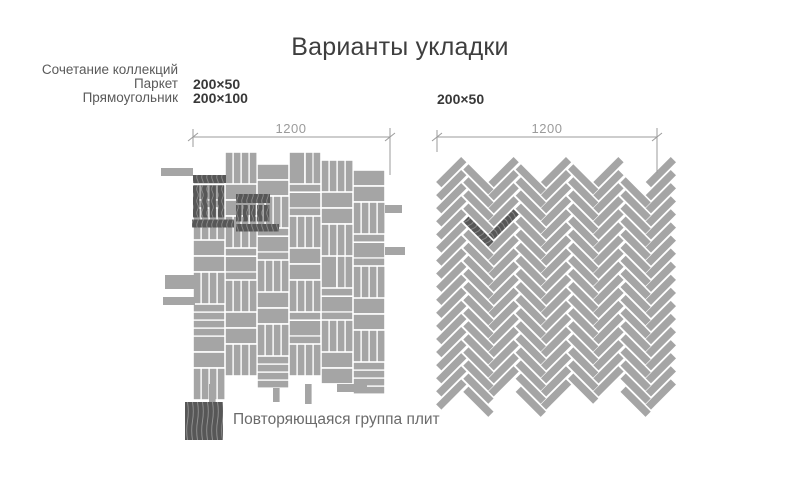 The width and height of the screenshot is (800, 496). I want to click on dimension-lines, so click(425, 151).